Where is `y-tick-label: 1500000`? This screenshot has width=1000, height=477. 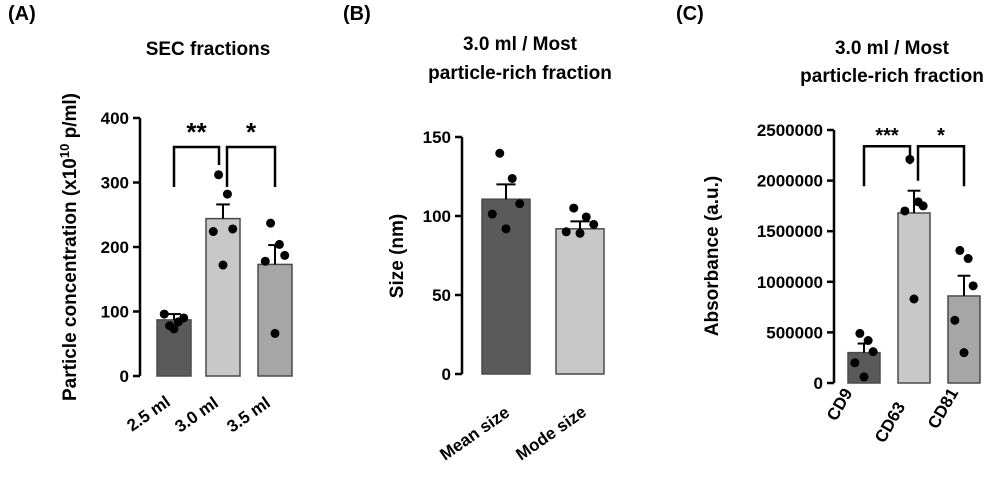
y-tick-label: 1500000 is located at coordinates (790, 231).